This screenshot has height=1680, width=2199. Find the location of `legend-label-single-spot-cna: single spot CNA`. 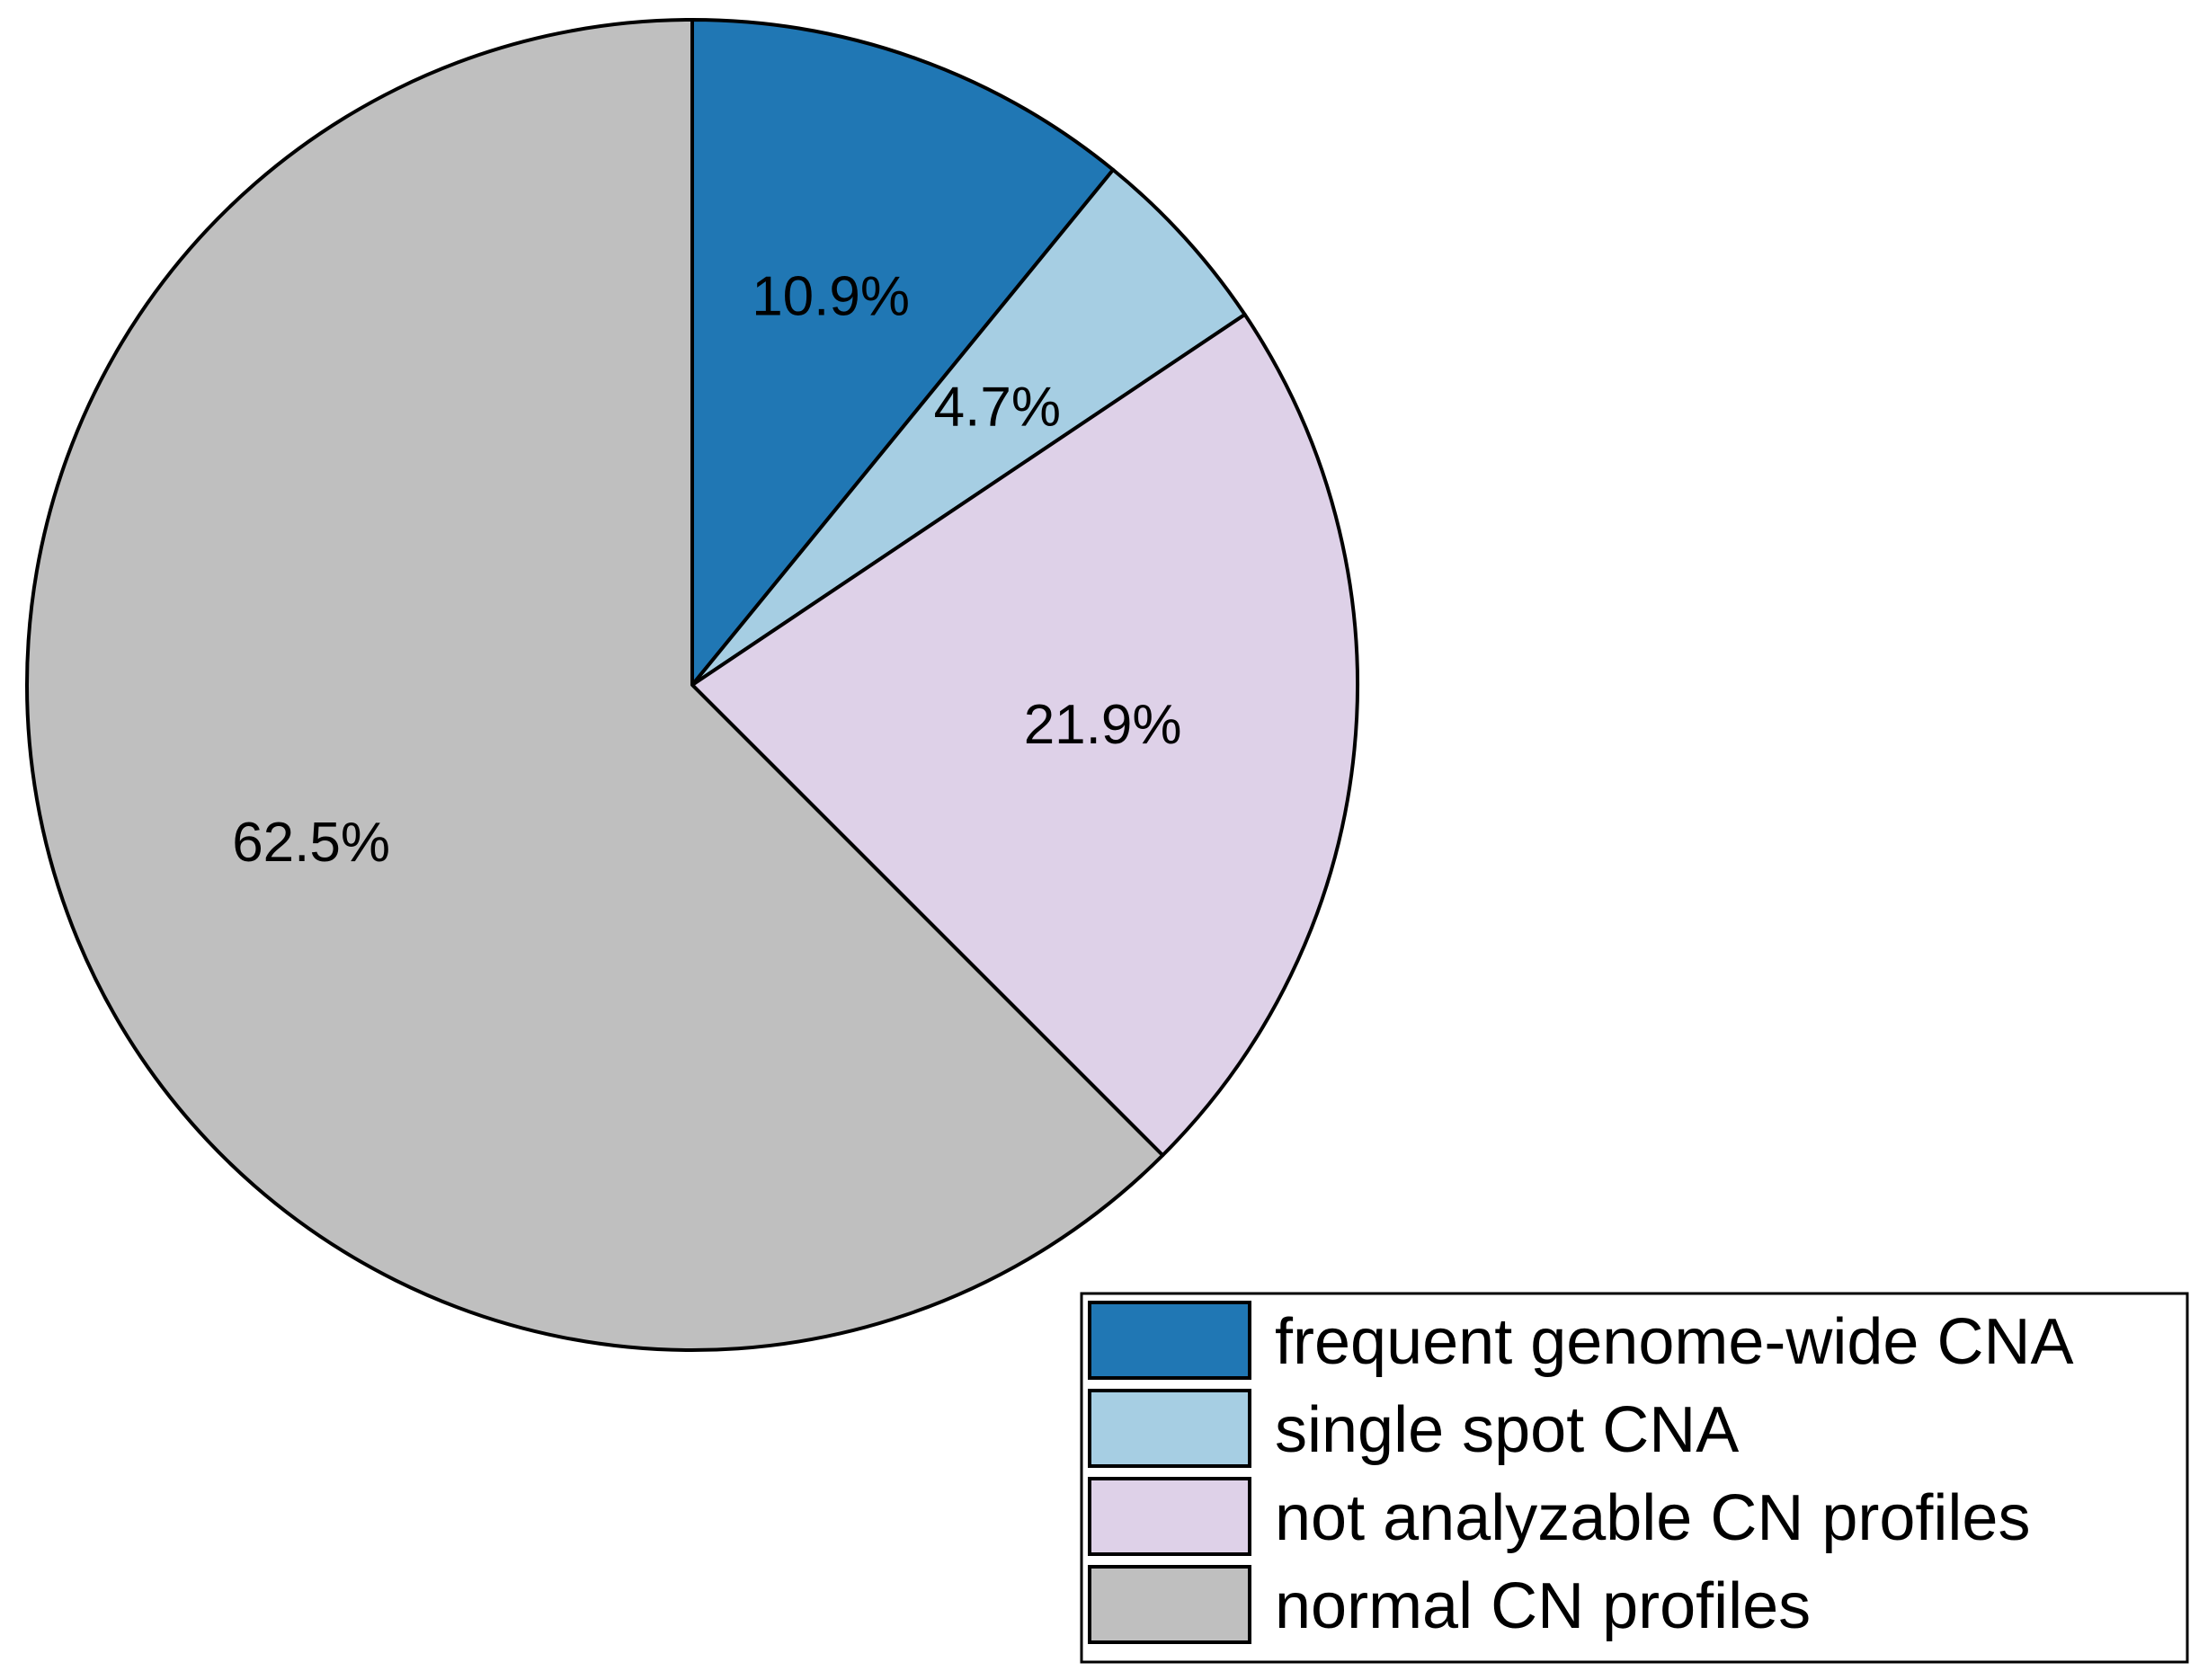

legend-label-single-spot-cna: single spot CNA is located at coordinates (1507, 1430).